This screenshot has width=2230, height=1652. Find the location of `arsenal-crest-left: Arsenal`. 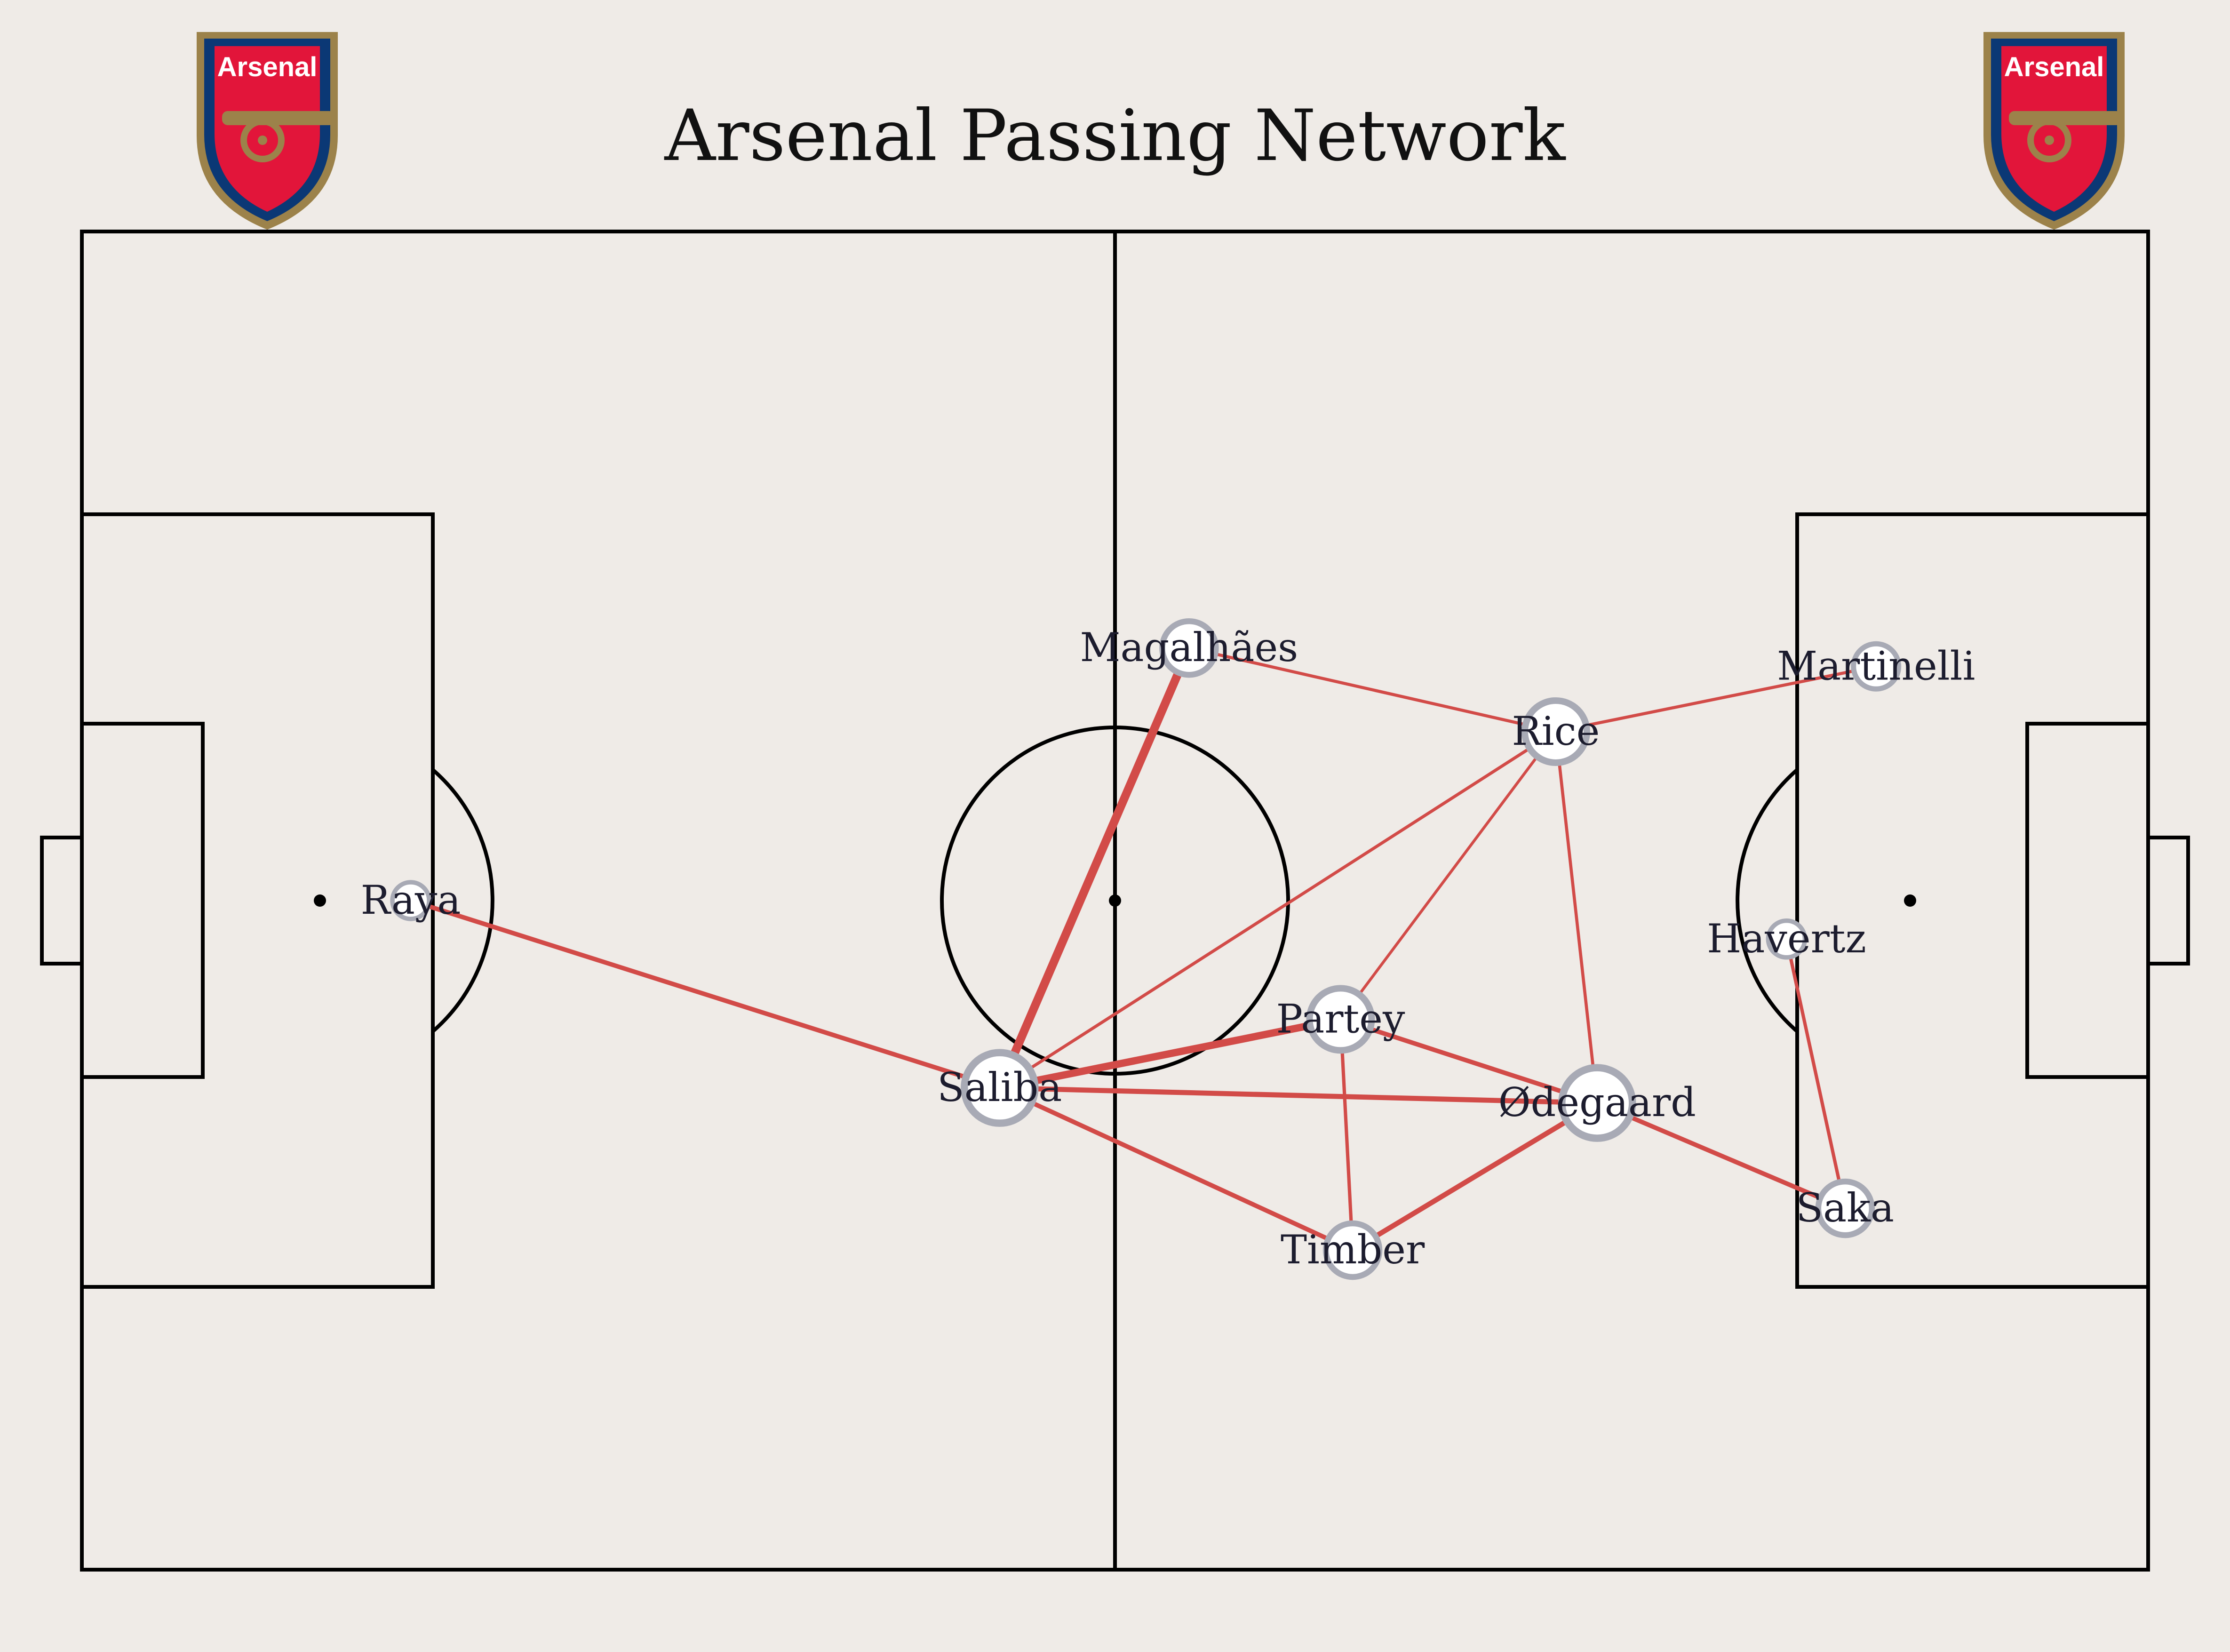

arsenal-crest-left: Arsenal is located at coordinates (267, 131).